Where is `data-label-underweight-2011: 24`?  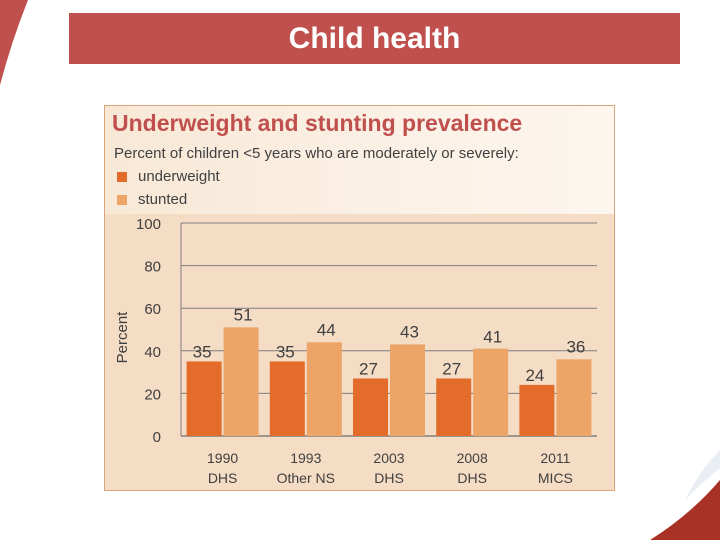 data-label-underweight-2011: 24 is located at coordinates (534, 375).